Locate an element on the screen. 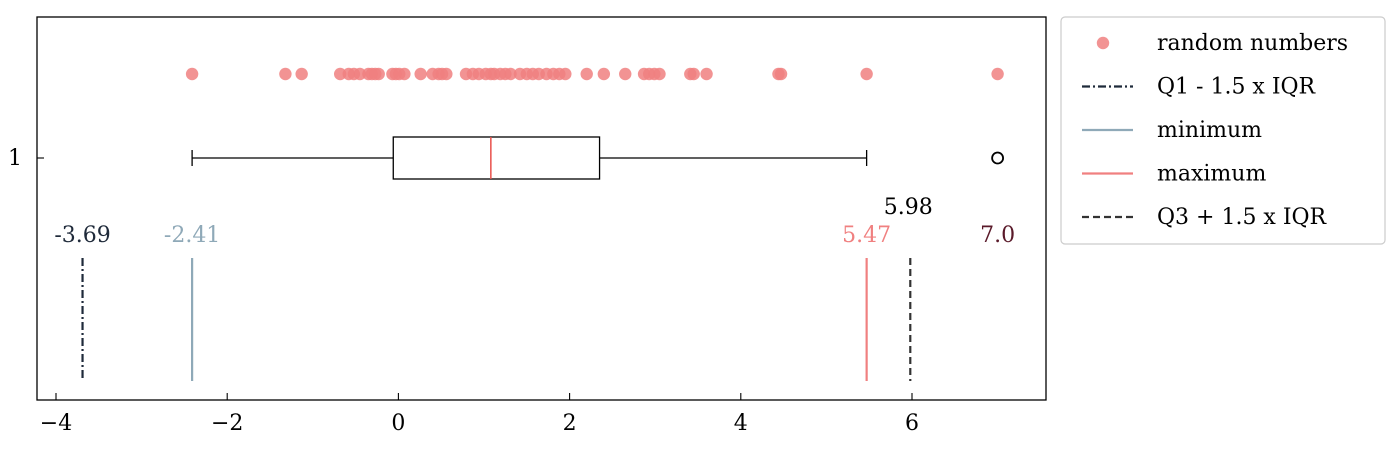 Image resolution: width=1400 pixels, height=449 pixels. legend-entry: minimum is located at coordinates (1172, 130).